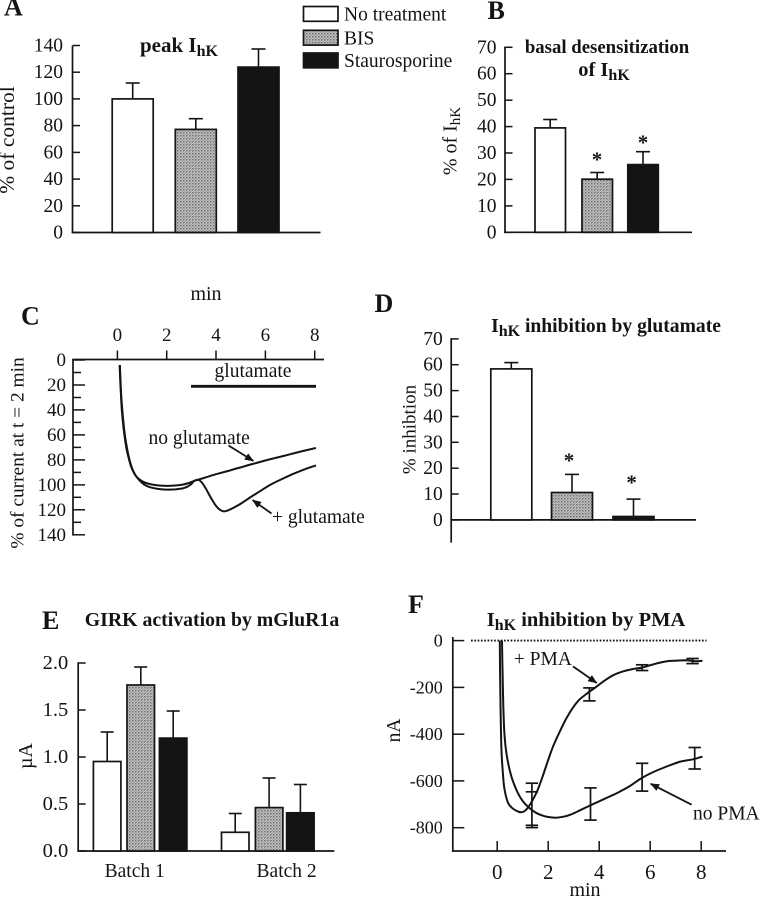 Image resolution: width=760 pixels, height=904 pixels. I want to click on svg-text: Batch 2, so click(287, 871).